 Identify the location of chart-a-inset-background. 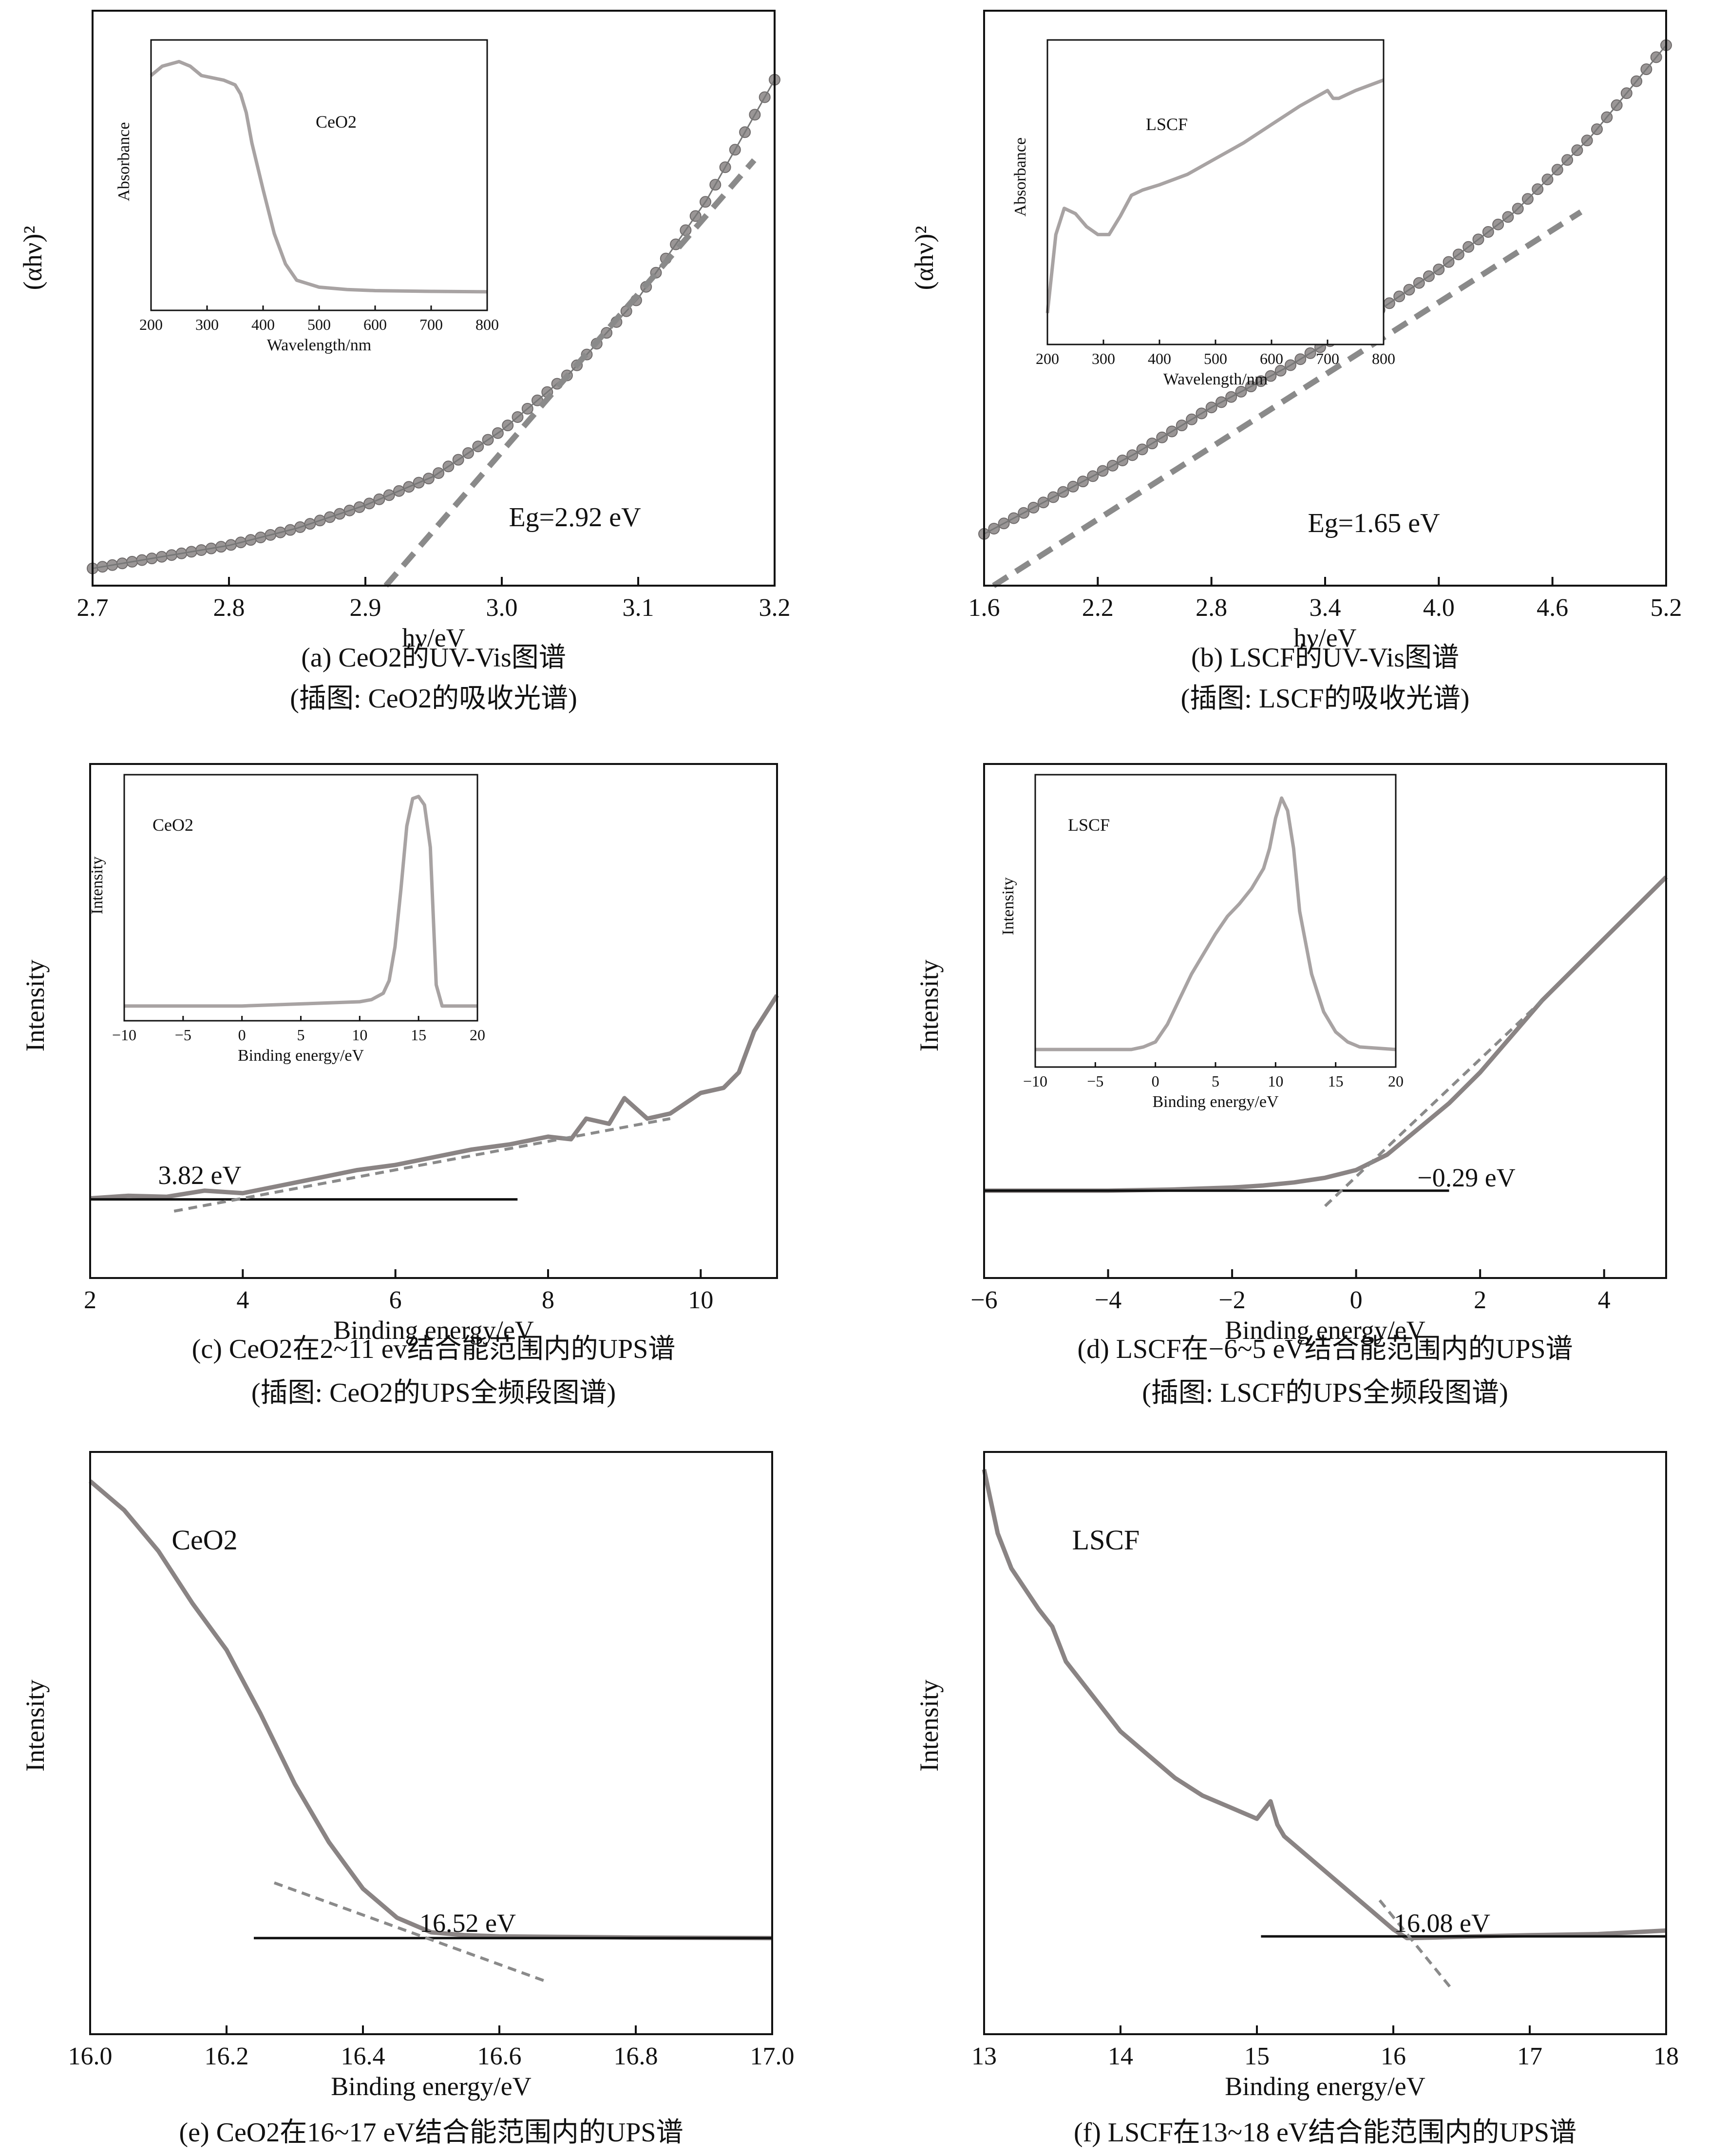
(319, 175).